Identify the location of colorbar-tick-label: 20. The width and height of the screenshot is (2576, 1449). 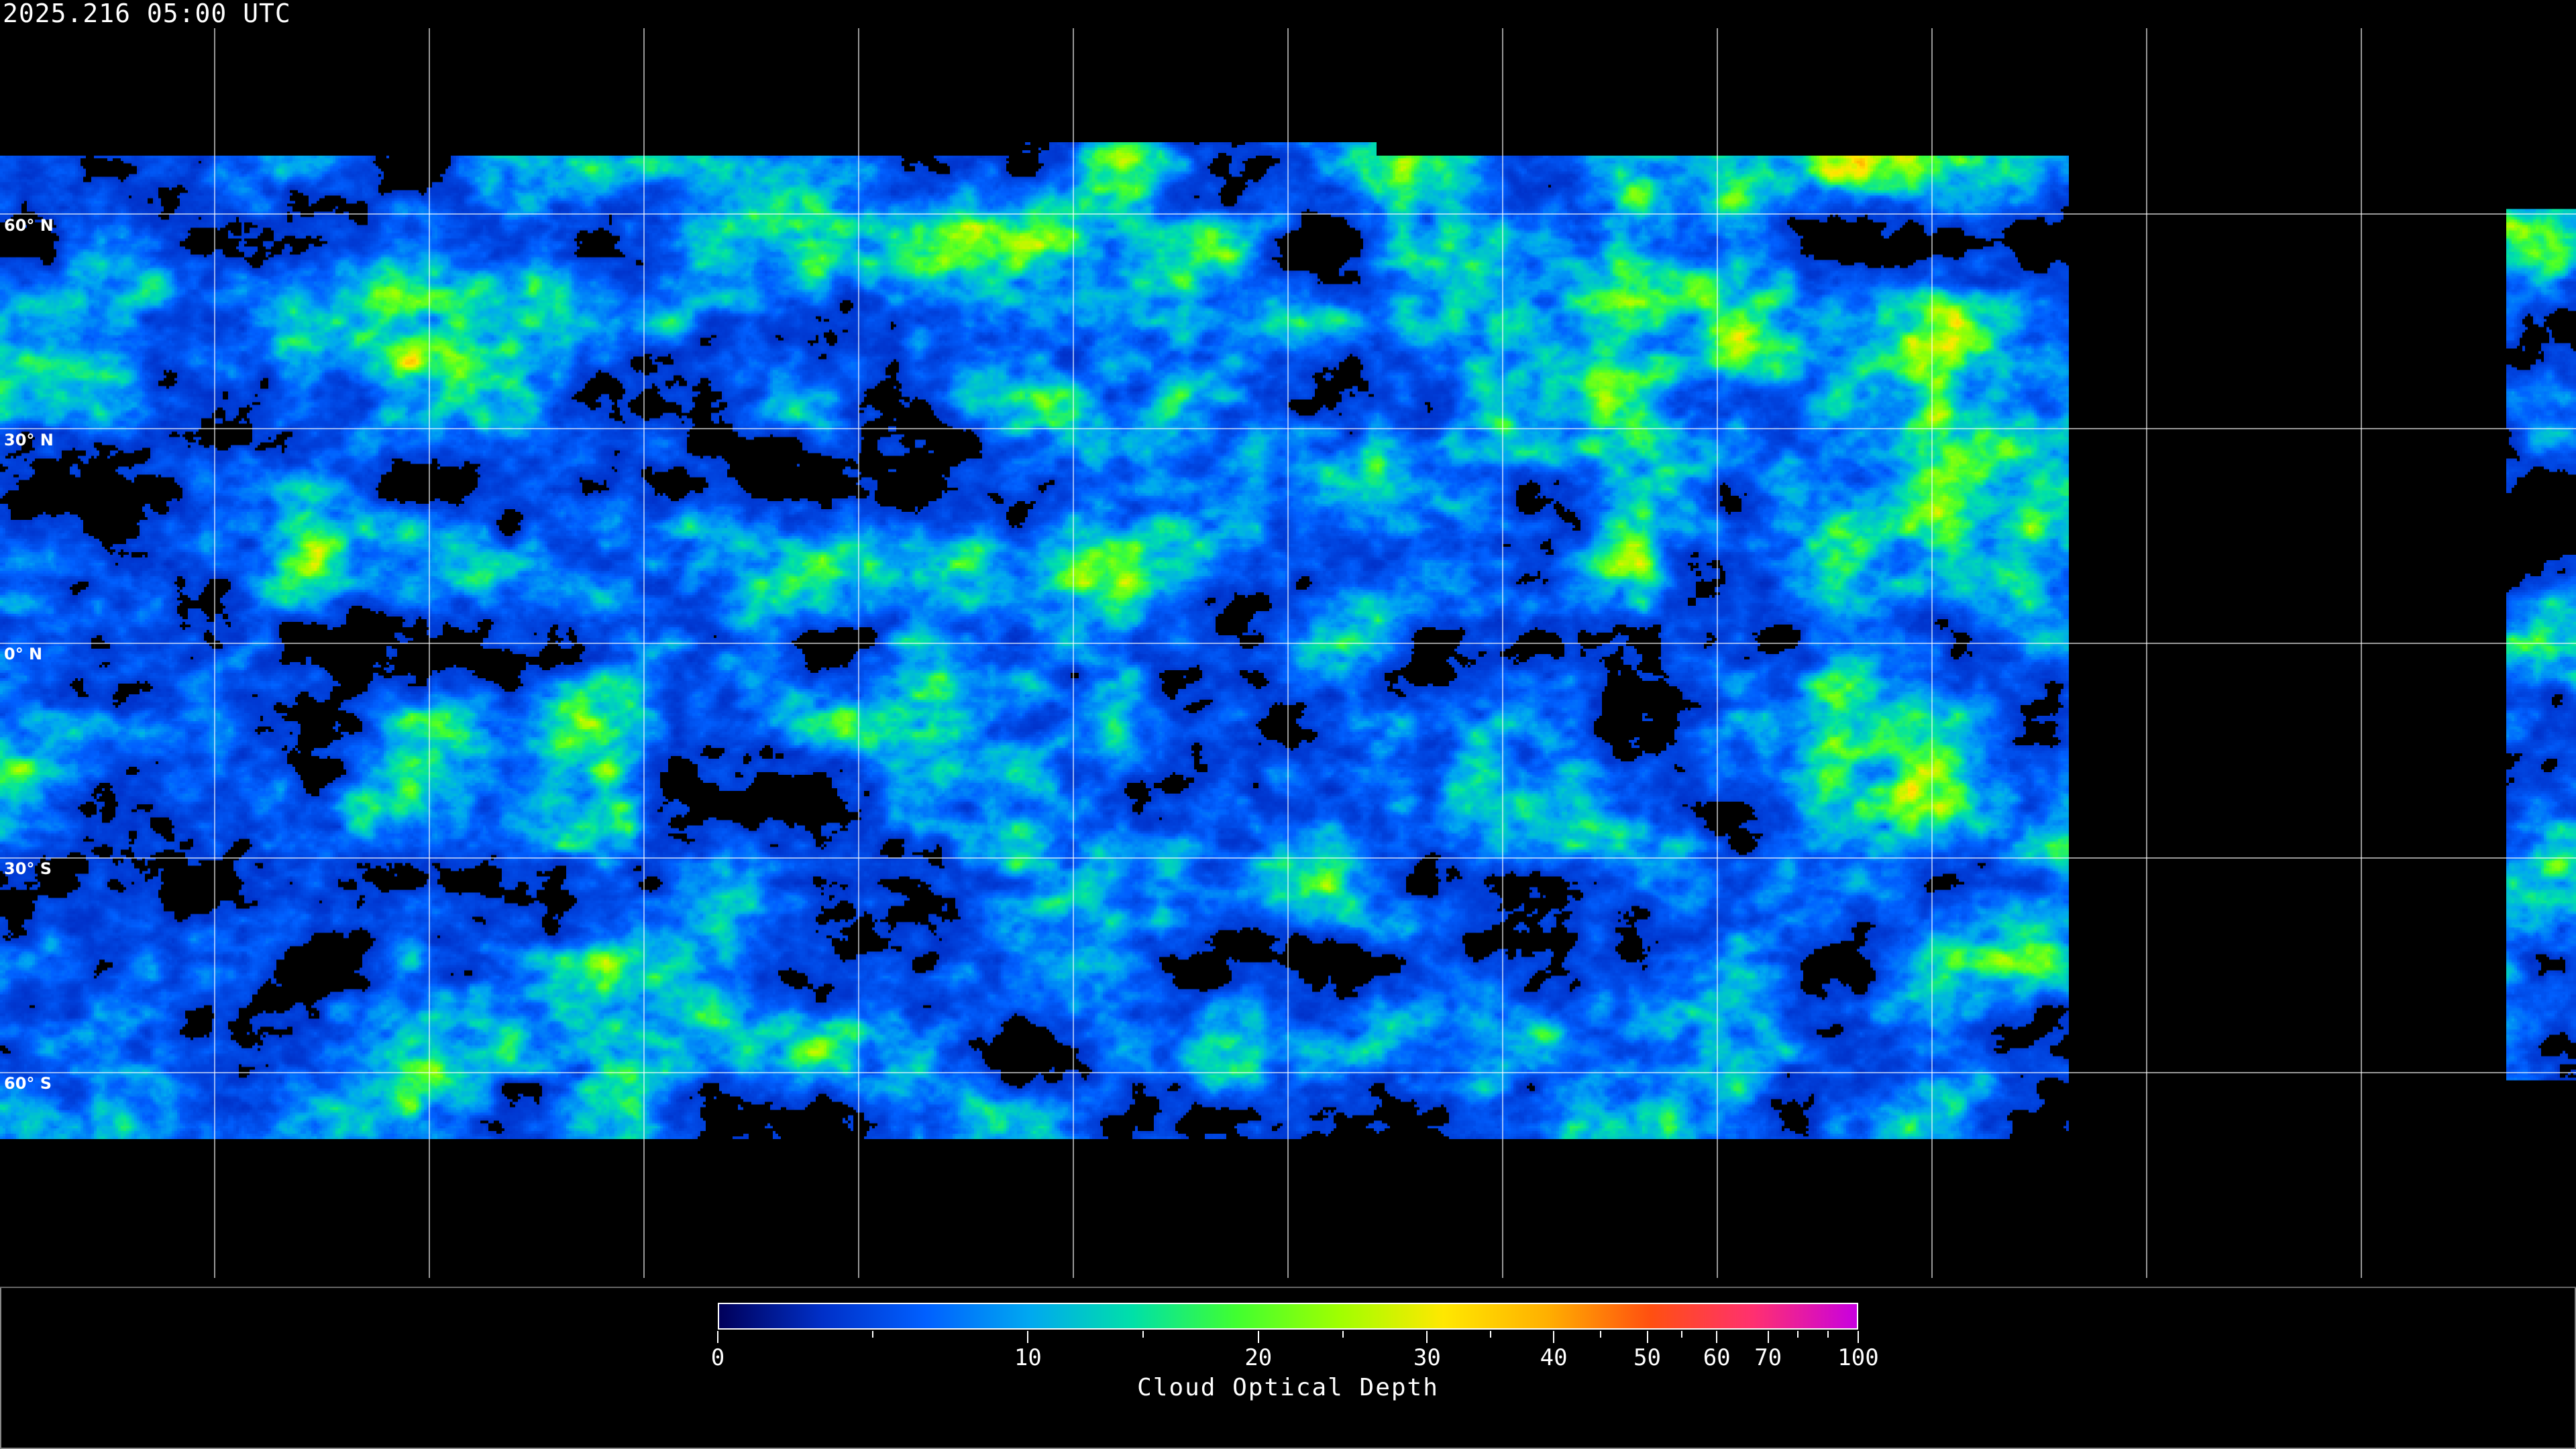
(1258, 1357).